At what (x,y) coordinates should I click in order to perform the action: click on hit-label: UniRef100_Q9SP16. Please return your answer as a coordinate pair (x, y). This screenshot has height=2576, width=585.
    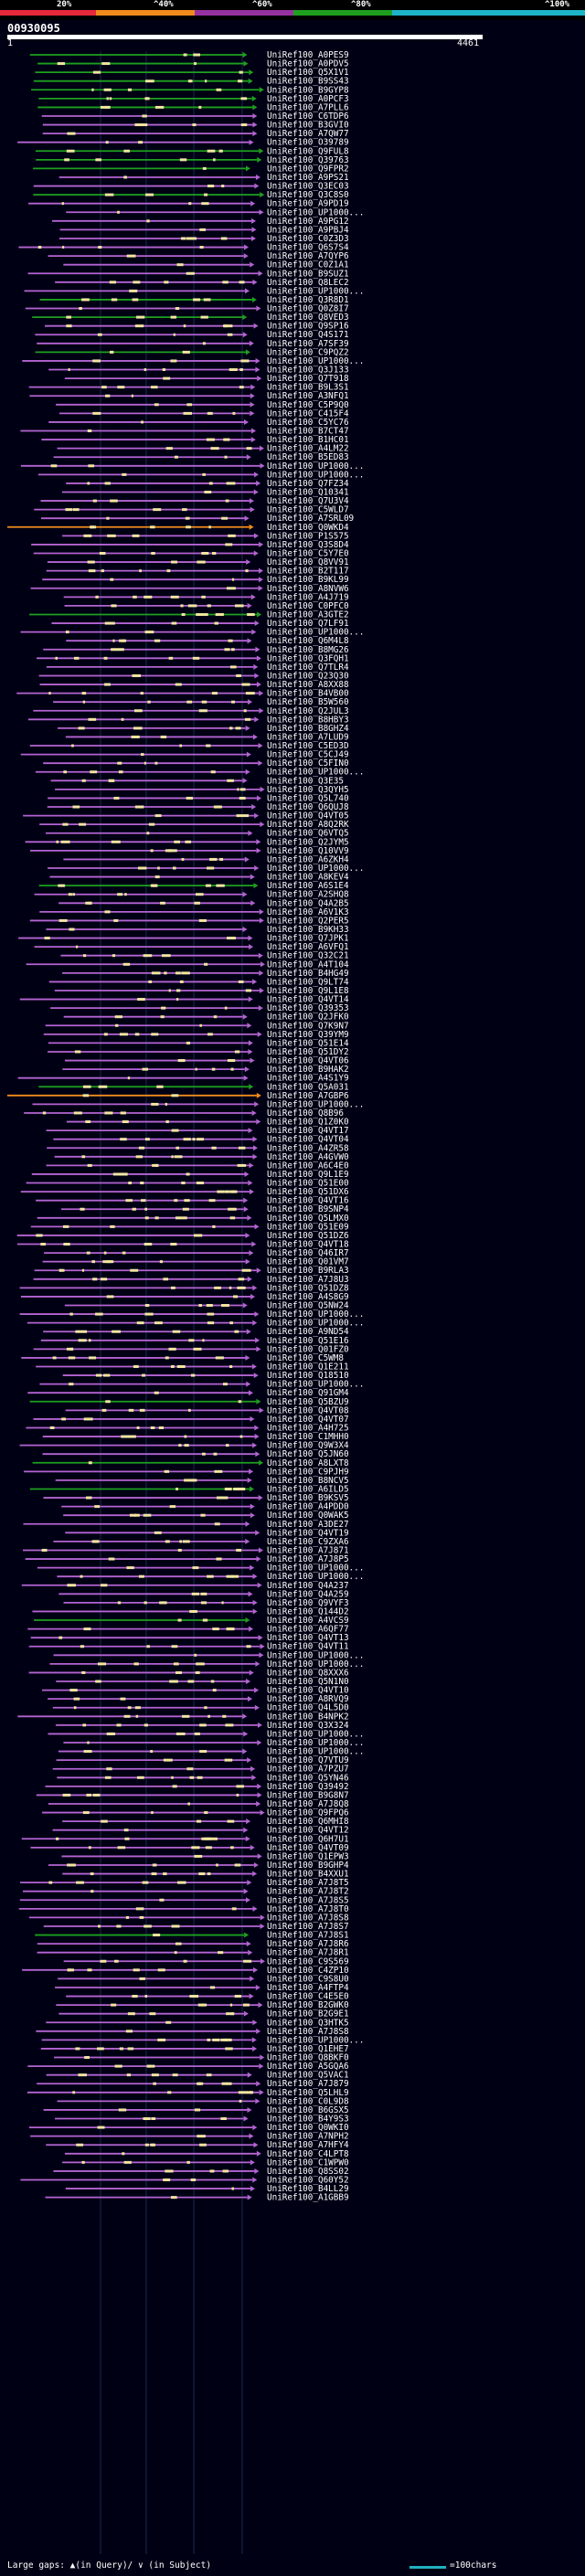
    Looking at the image, I should click on (308, 327).